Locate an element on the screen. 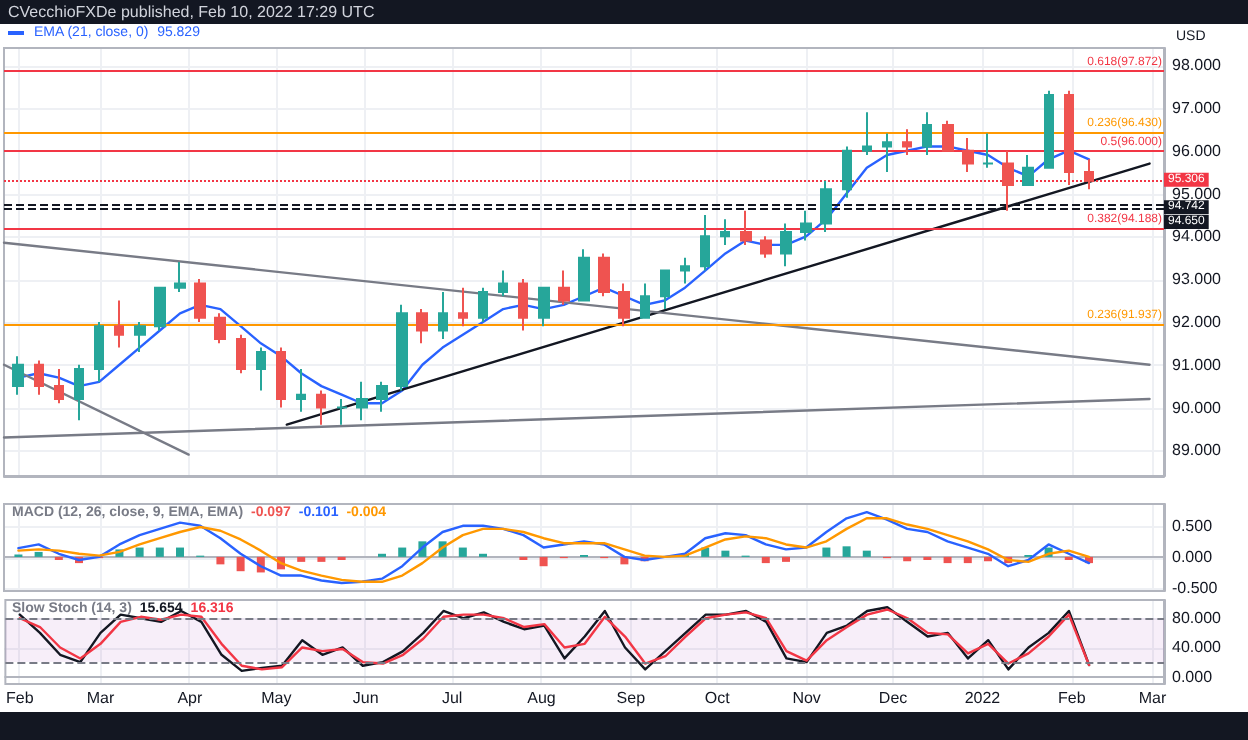  y-tick-label: 90.000 is located at coordinates (1197, 407).